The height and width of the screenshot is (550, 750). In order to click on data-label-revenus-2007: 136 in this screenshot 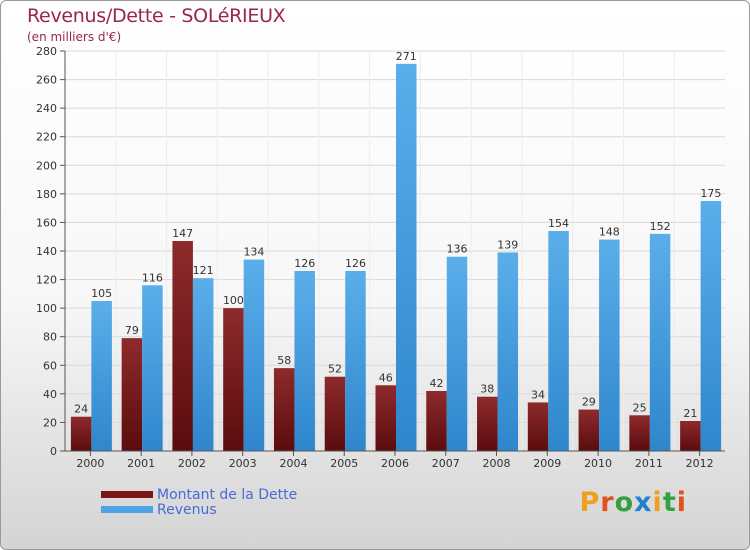, I will do `click(457, 249)`.